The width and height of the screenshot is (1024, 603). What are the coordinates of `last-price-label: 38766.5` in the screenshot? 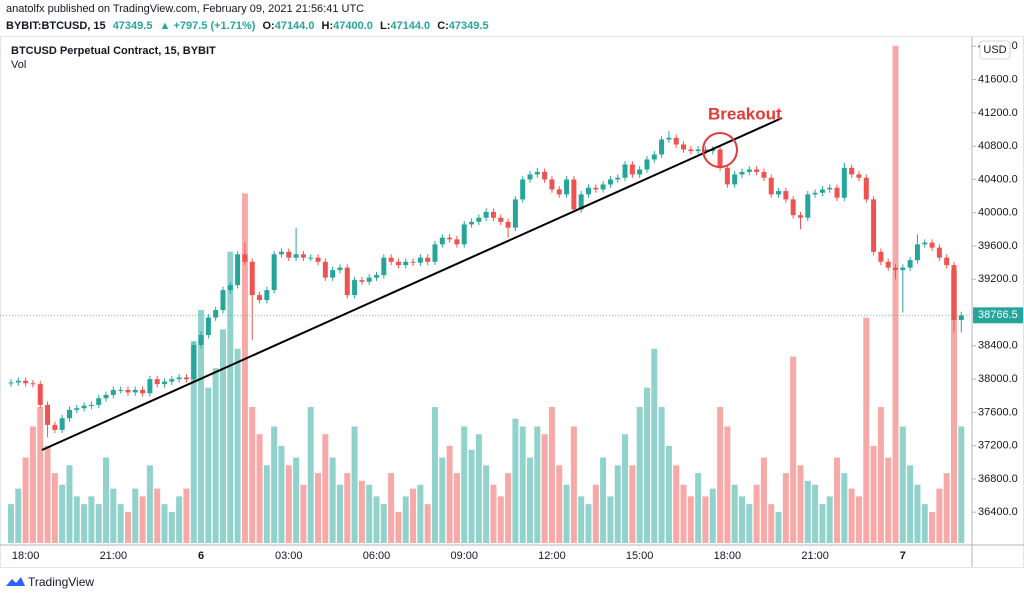 It's located at (998, 315).